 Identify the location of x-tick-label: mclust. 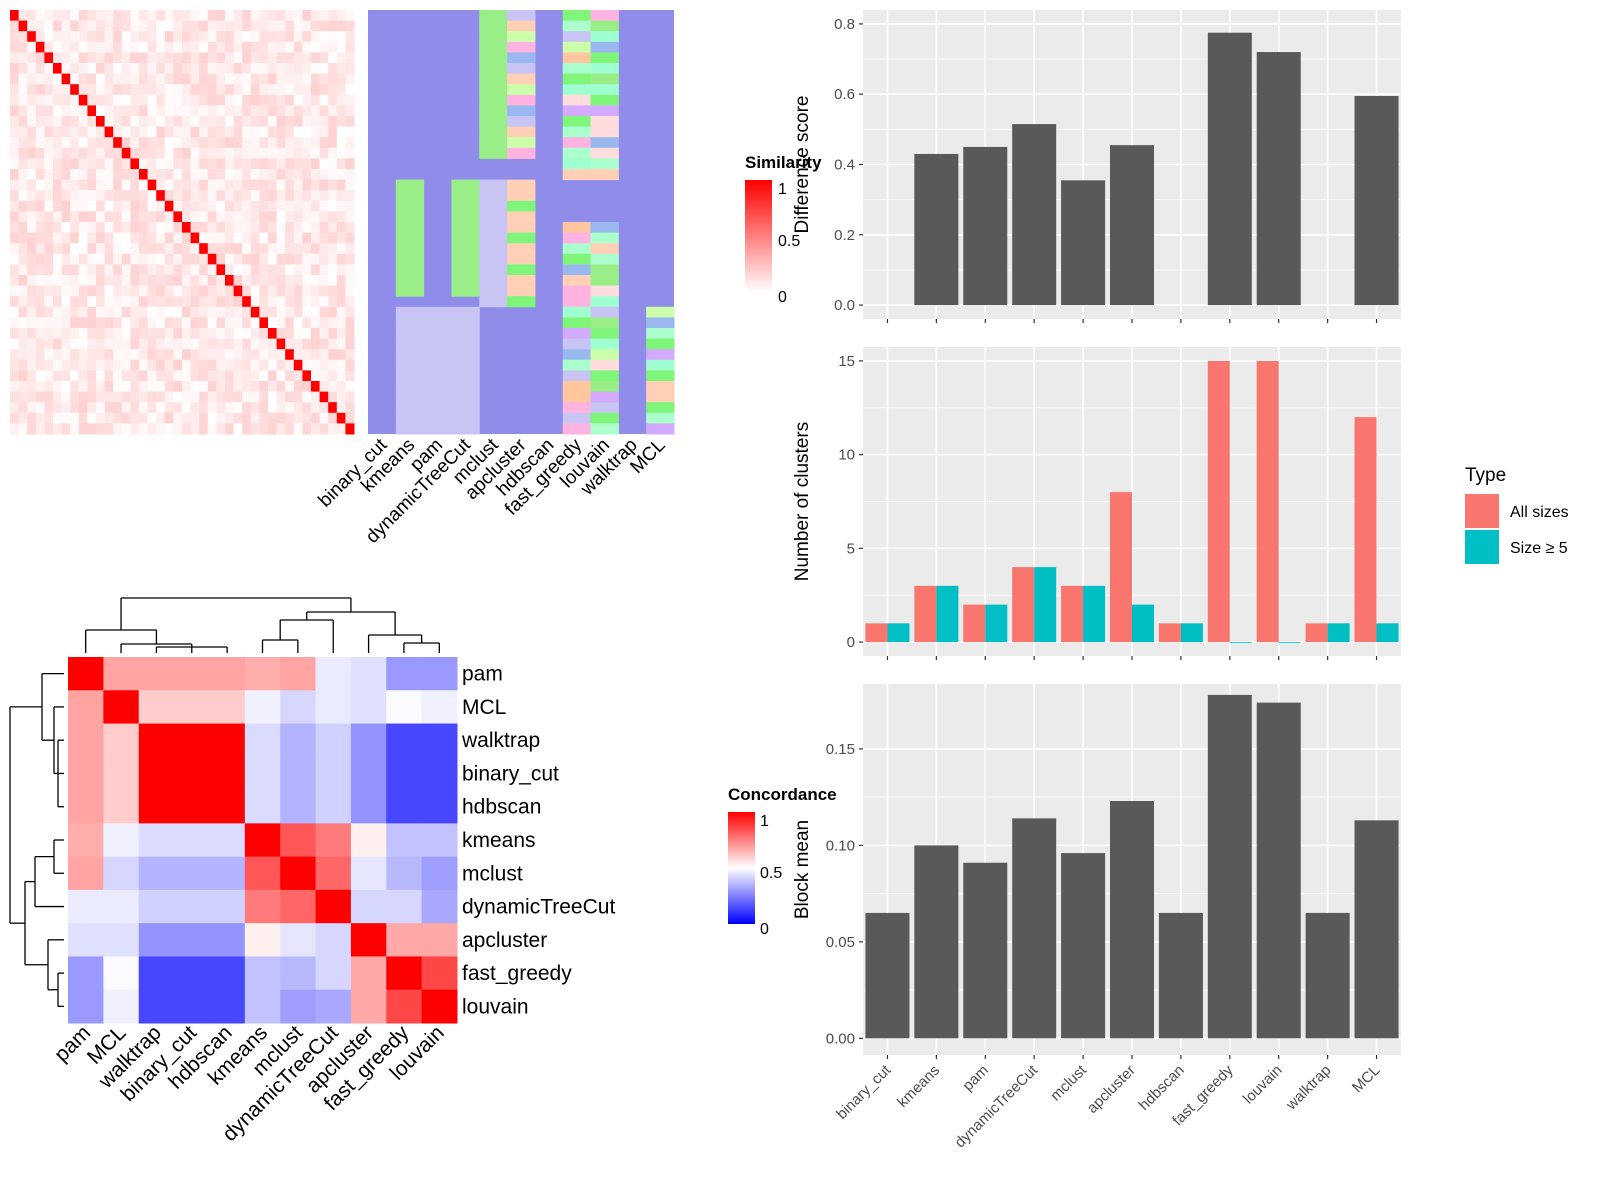
(1068, 1082).